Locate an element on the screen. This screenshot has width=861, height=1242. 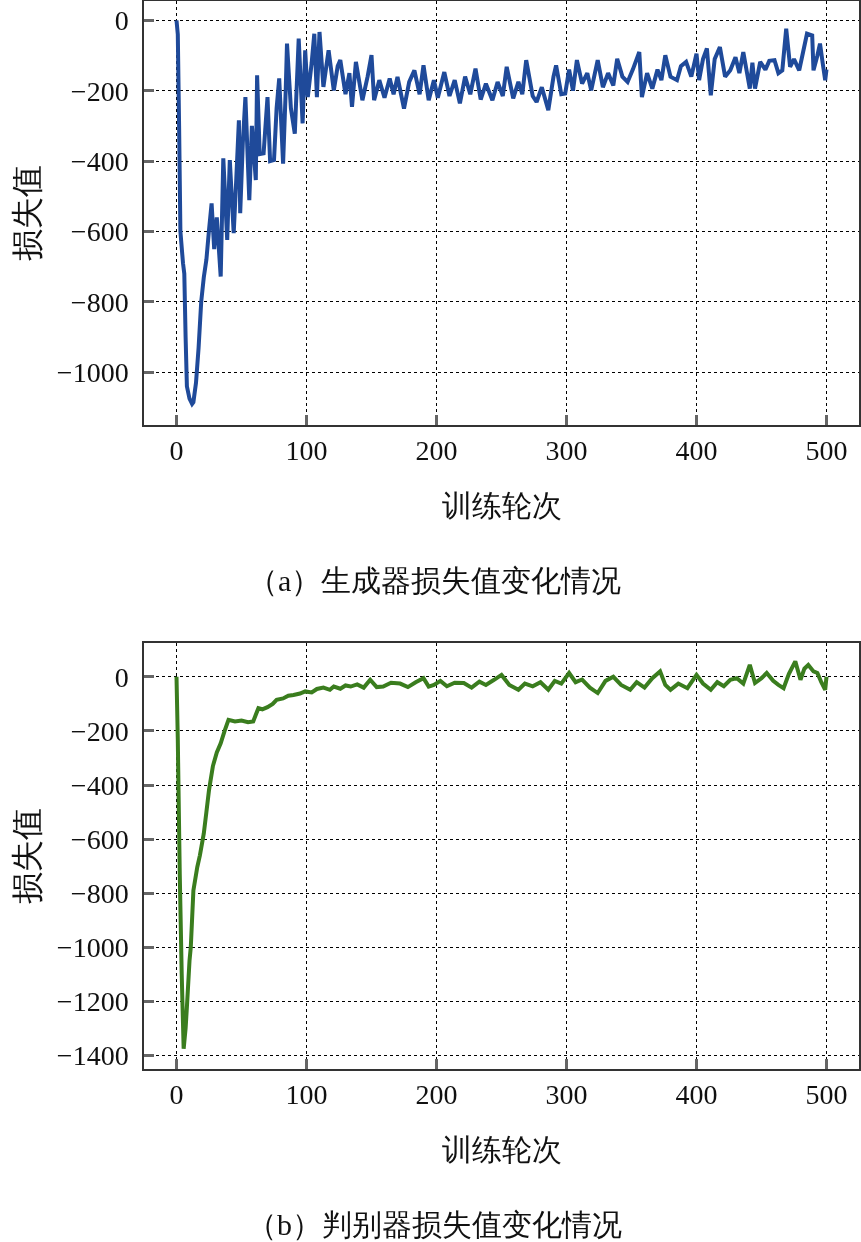
y-tick-label: −1400 is located at coordinates (92, 1056).